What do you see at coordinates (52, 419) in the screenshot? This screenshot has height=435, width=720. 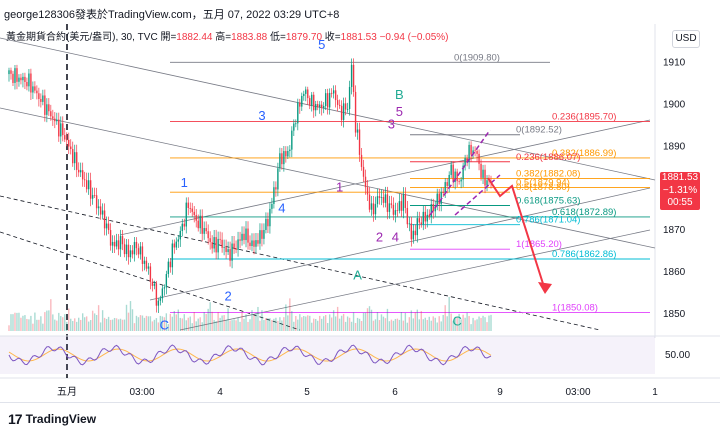 I see `tradingview-brand: 17 TradingView` at bounding box center [52, 419].